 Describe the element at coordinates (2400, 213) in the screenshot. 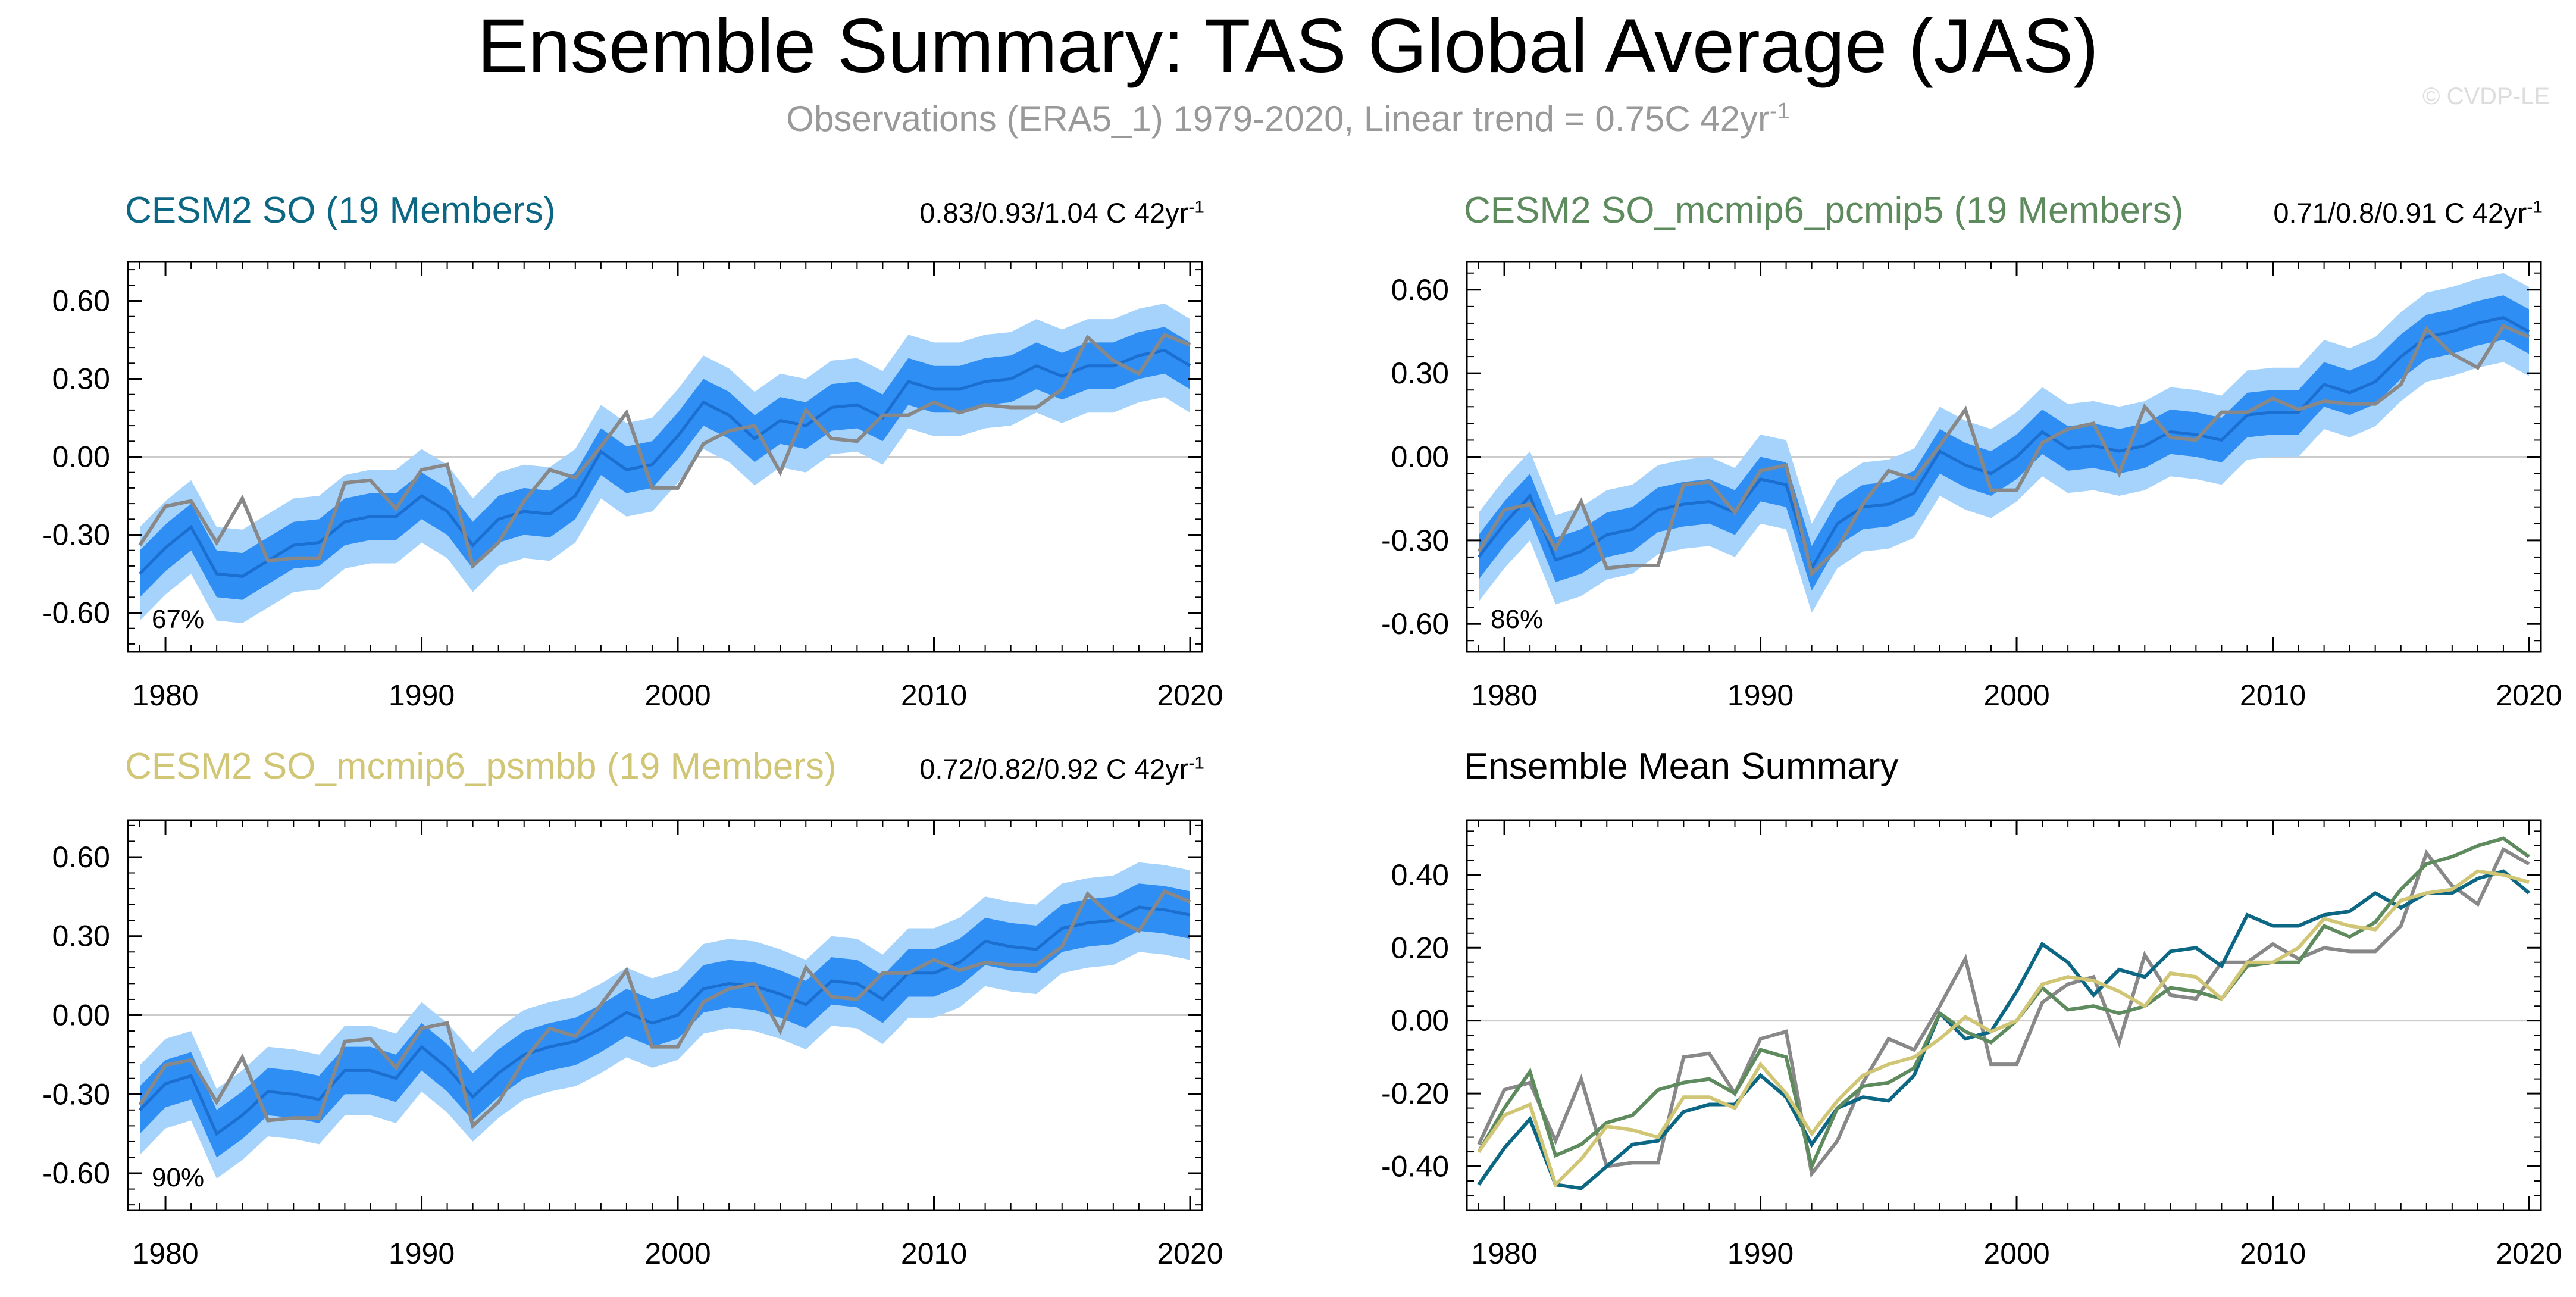

I see `trend-text: 0.71/0.8/0.91 C 42yr` at that location.